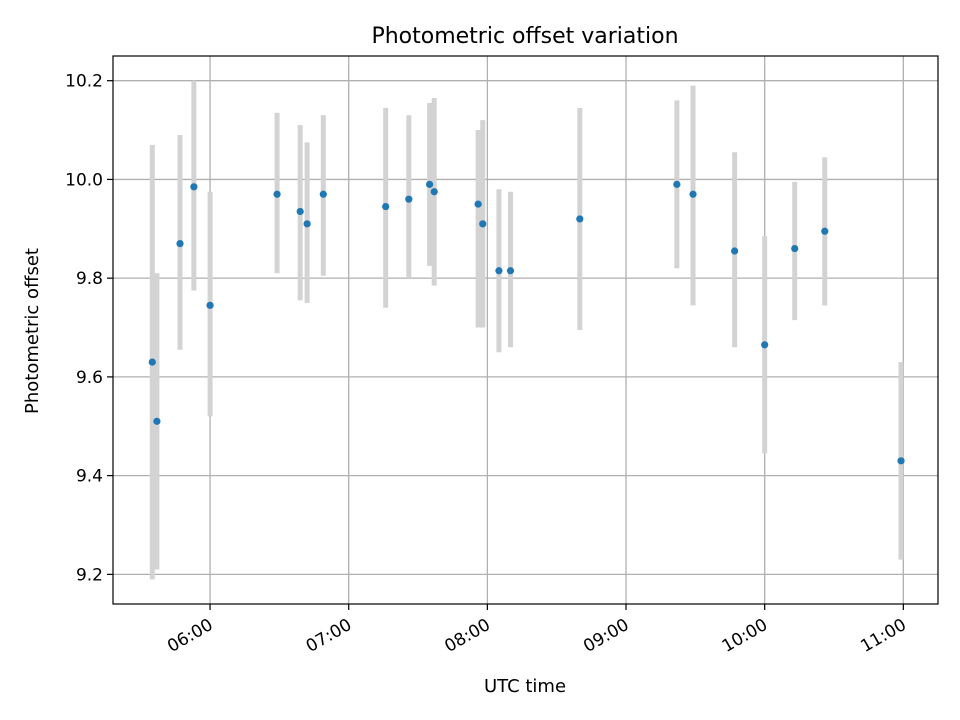  Describe the element at coordinates (89, 378) in the screenshot. I see `y-tick-label: 9.6` at that location.